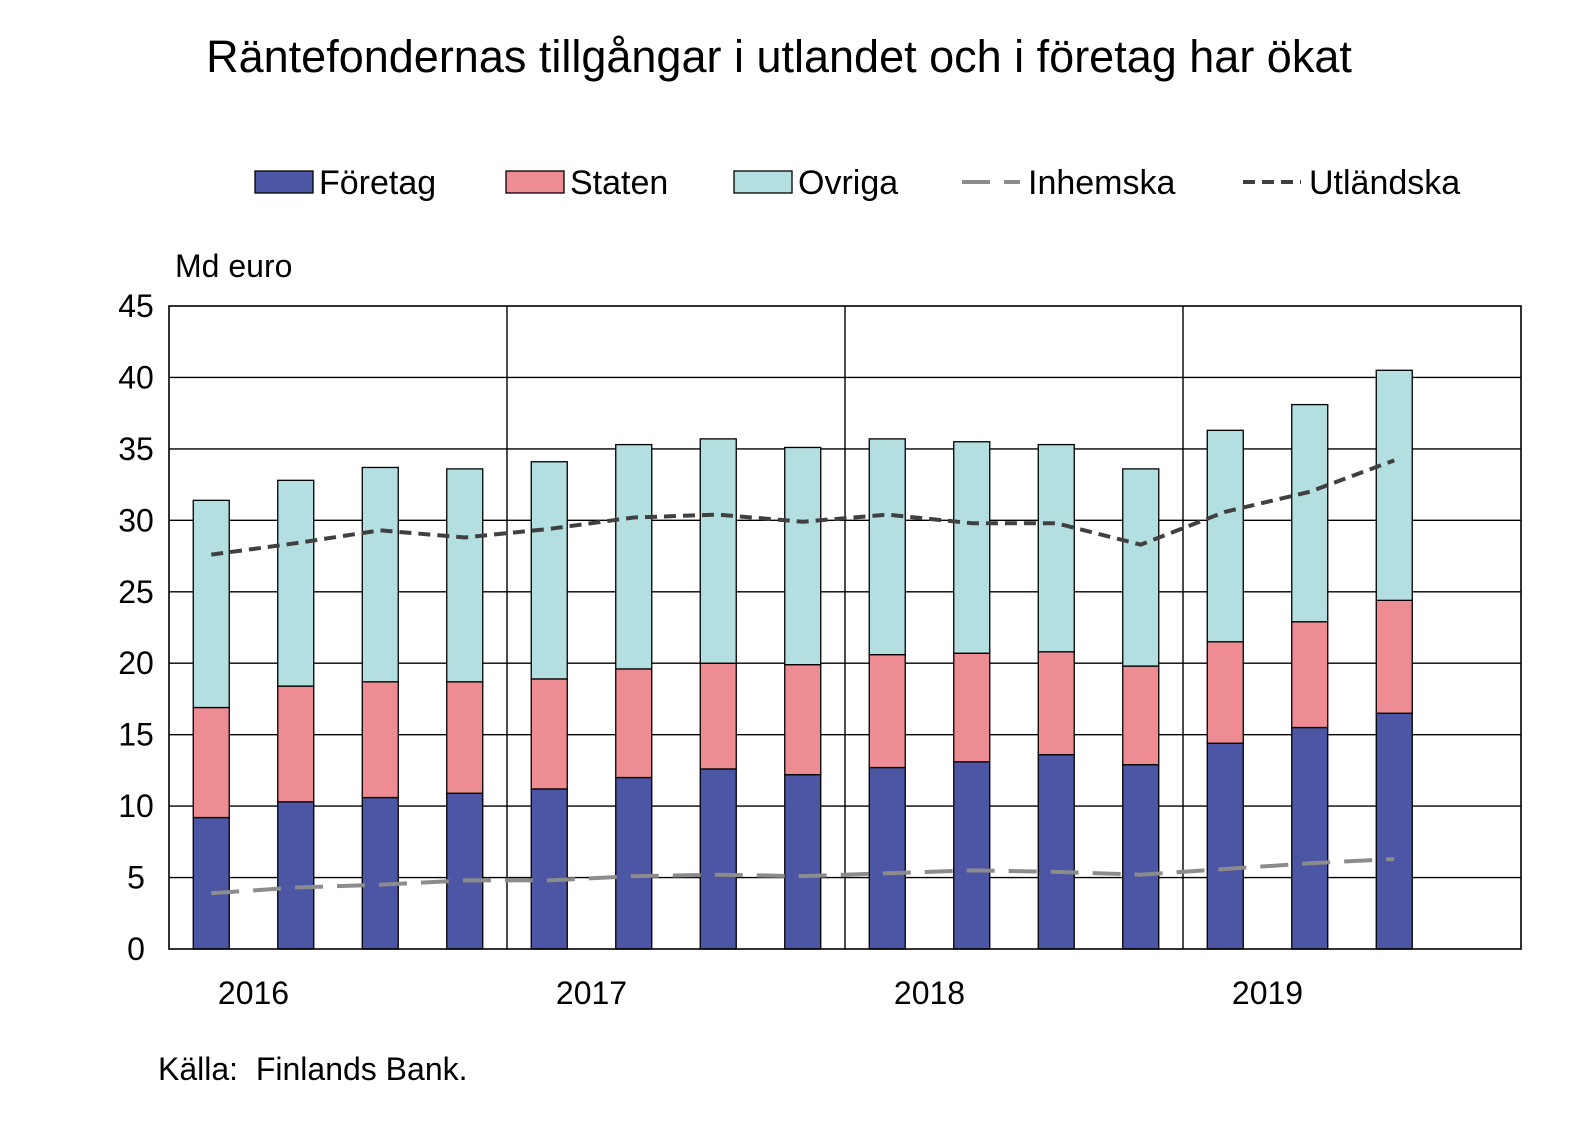 This screenshot has width=1574, height=1147. I want to click on bar-staten-2018Q1, so click(887, 711).